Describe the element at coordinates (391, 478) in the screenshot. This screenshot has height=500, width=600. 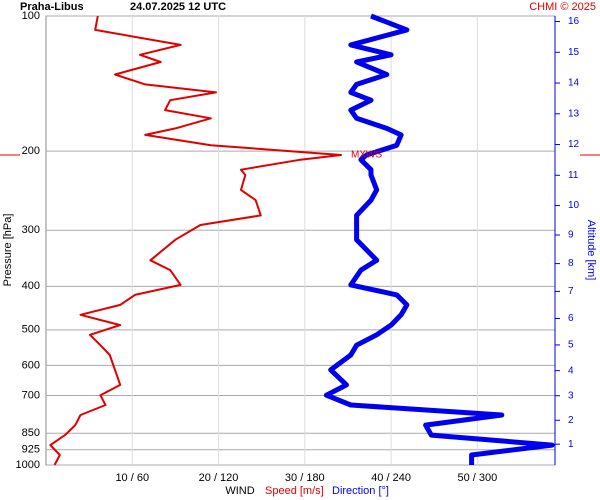
I see `x-tick-label: 40 / 240` at that location.